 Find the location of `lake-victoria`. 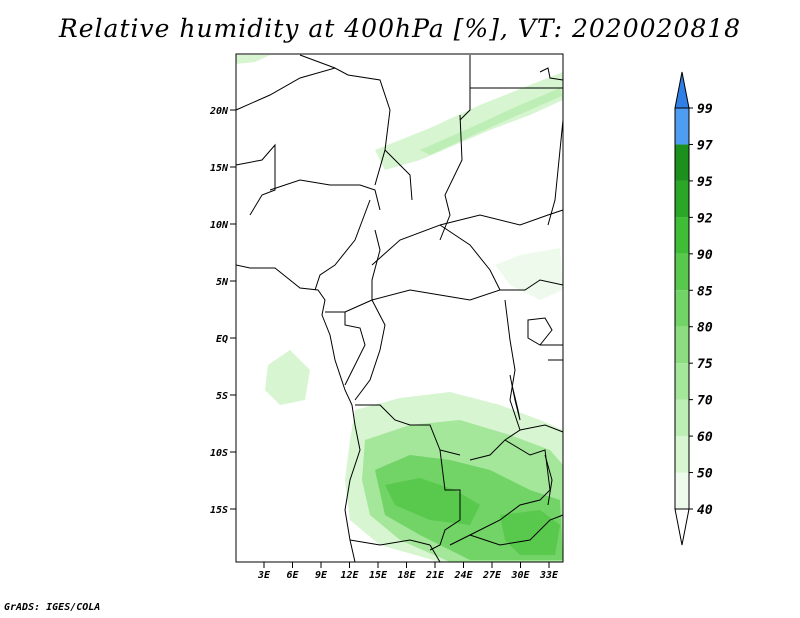

lake-victoria is located at coordinates (540, 331).